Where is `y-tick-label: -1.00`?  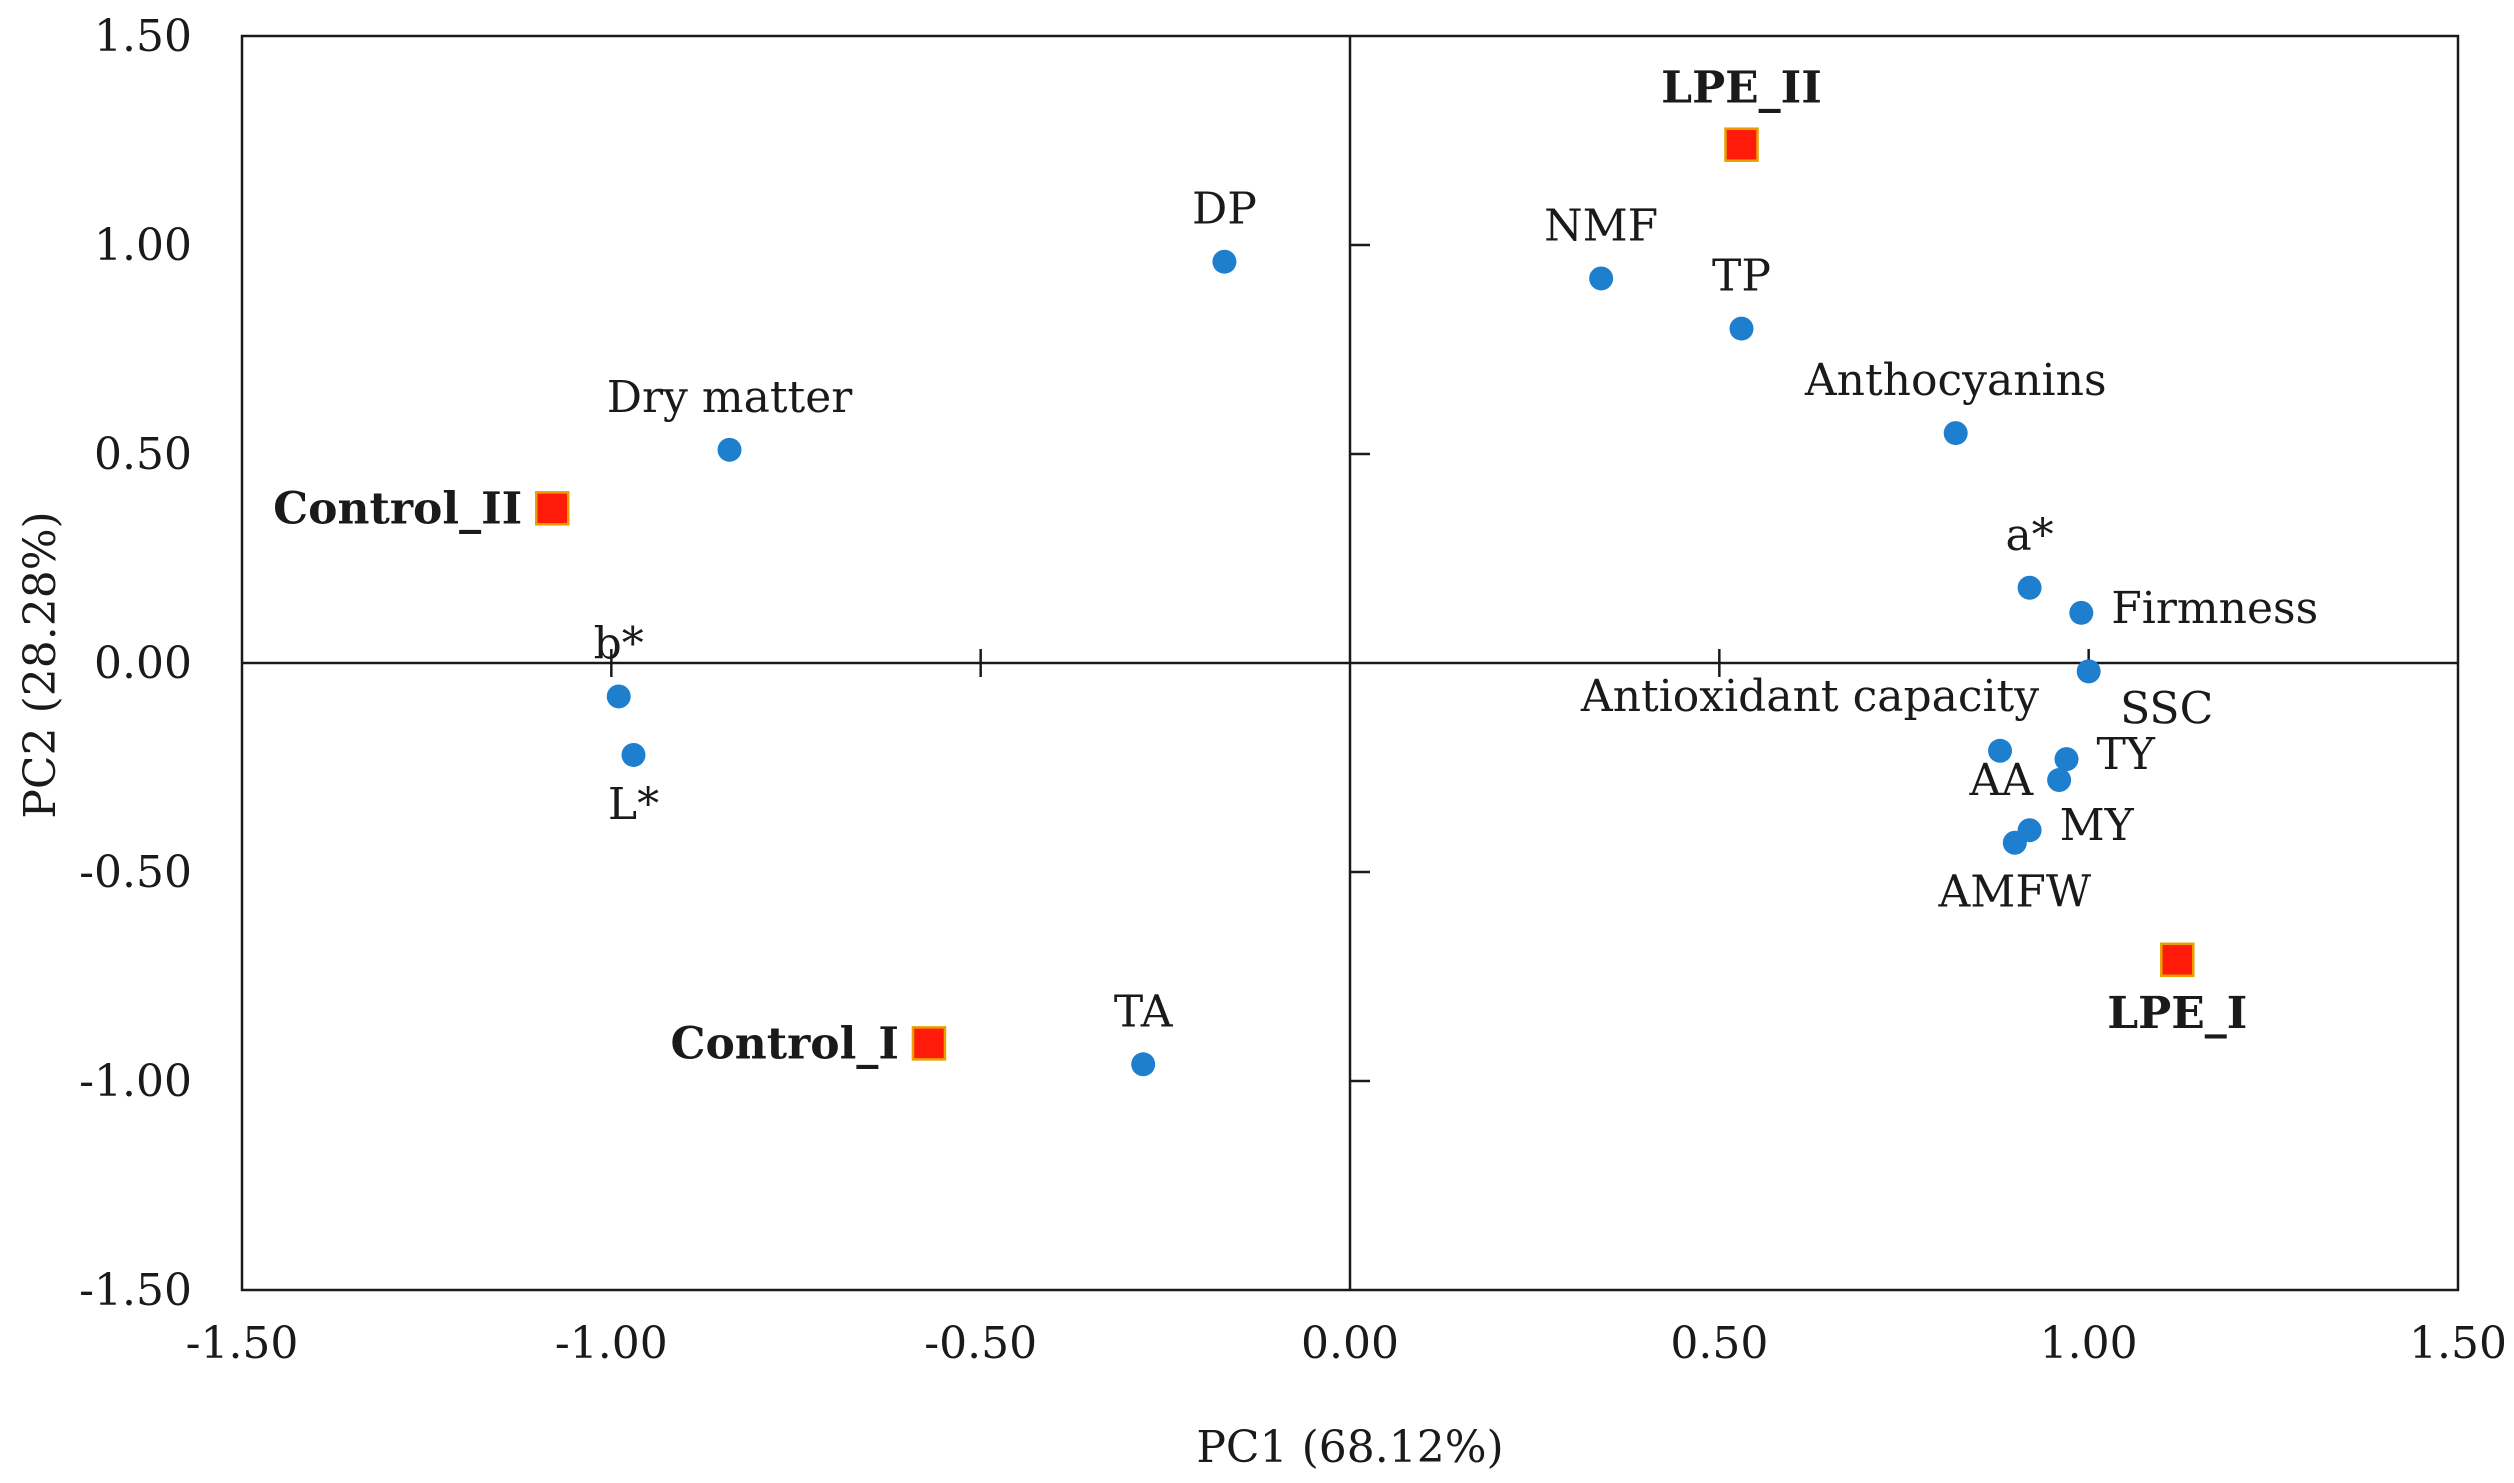
y-tick-label: -1.00 is located at coordinates (135, 1081).